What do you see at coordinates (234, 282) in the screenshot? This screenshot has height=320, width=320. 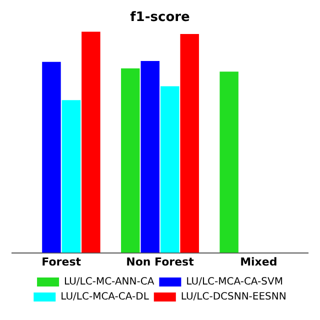 I see `legend-label: LU/LC-MCA-CA-SVM` at bounding box center [234, 282].